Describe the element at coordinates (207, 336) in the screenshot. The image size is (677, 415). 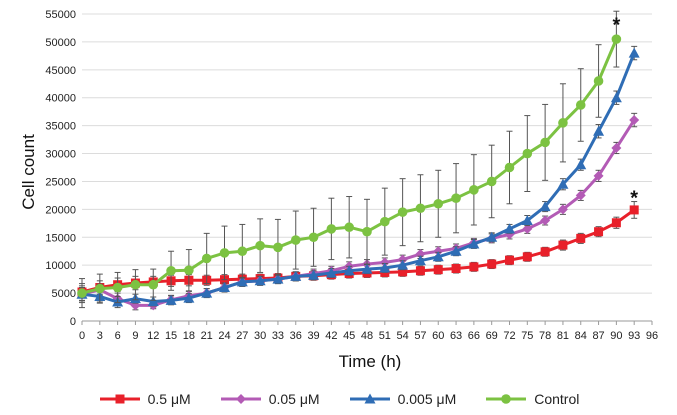
I see `x-tick-label: 21` at that location.